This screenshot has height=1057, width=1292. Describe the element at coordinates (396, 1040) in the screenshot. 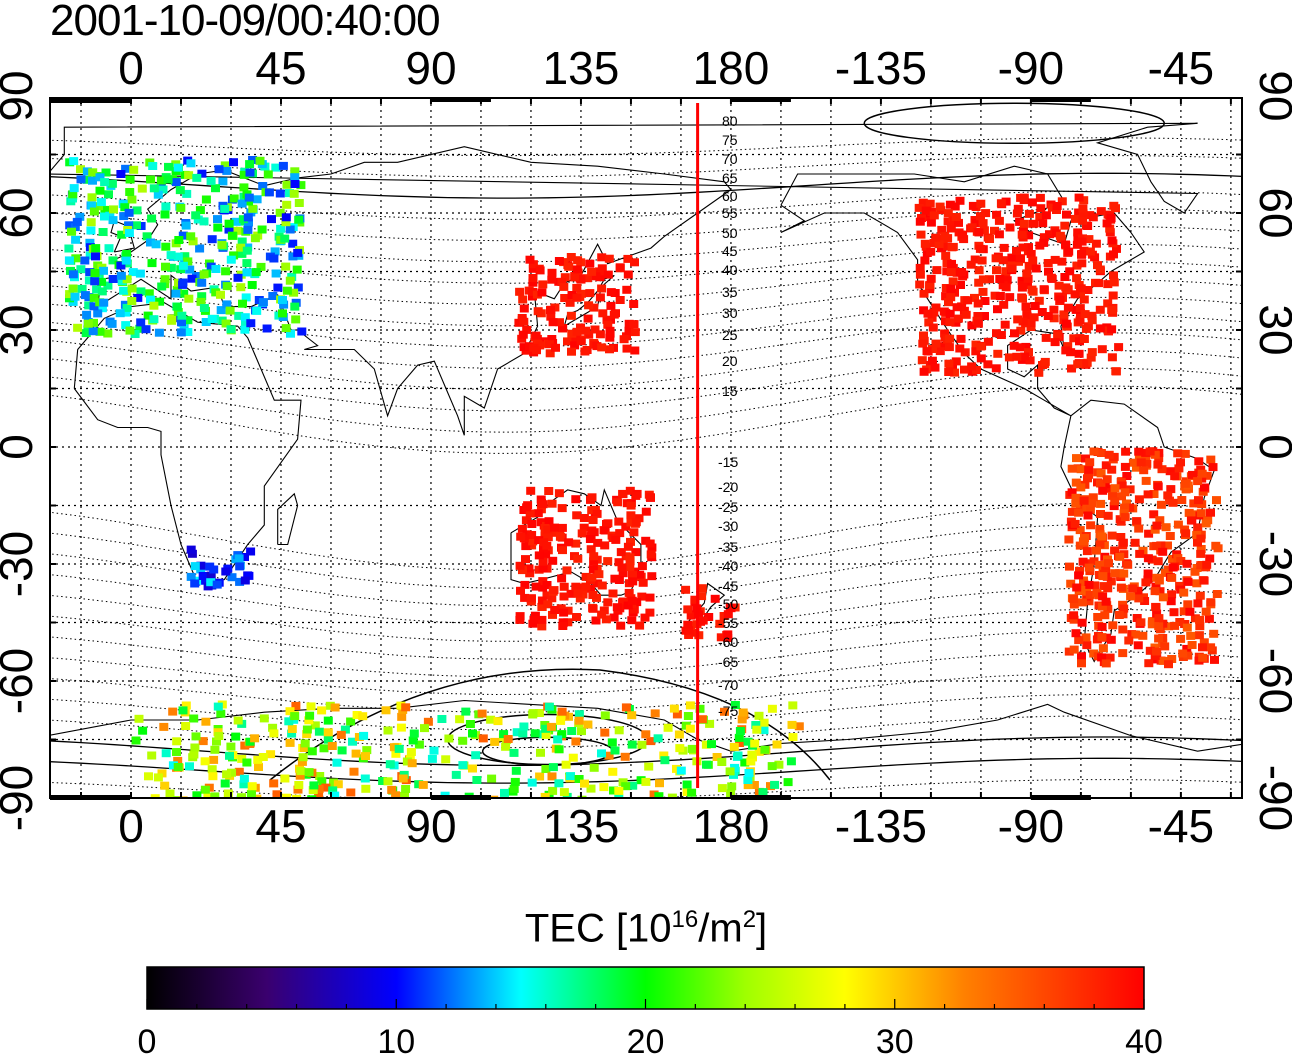

I see `colorbar-tick-label: 10` at that location.